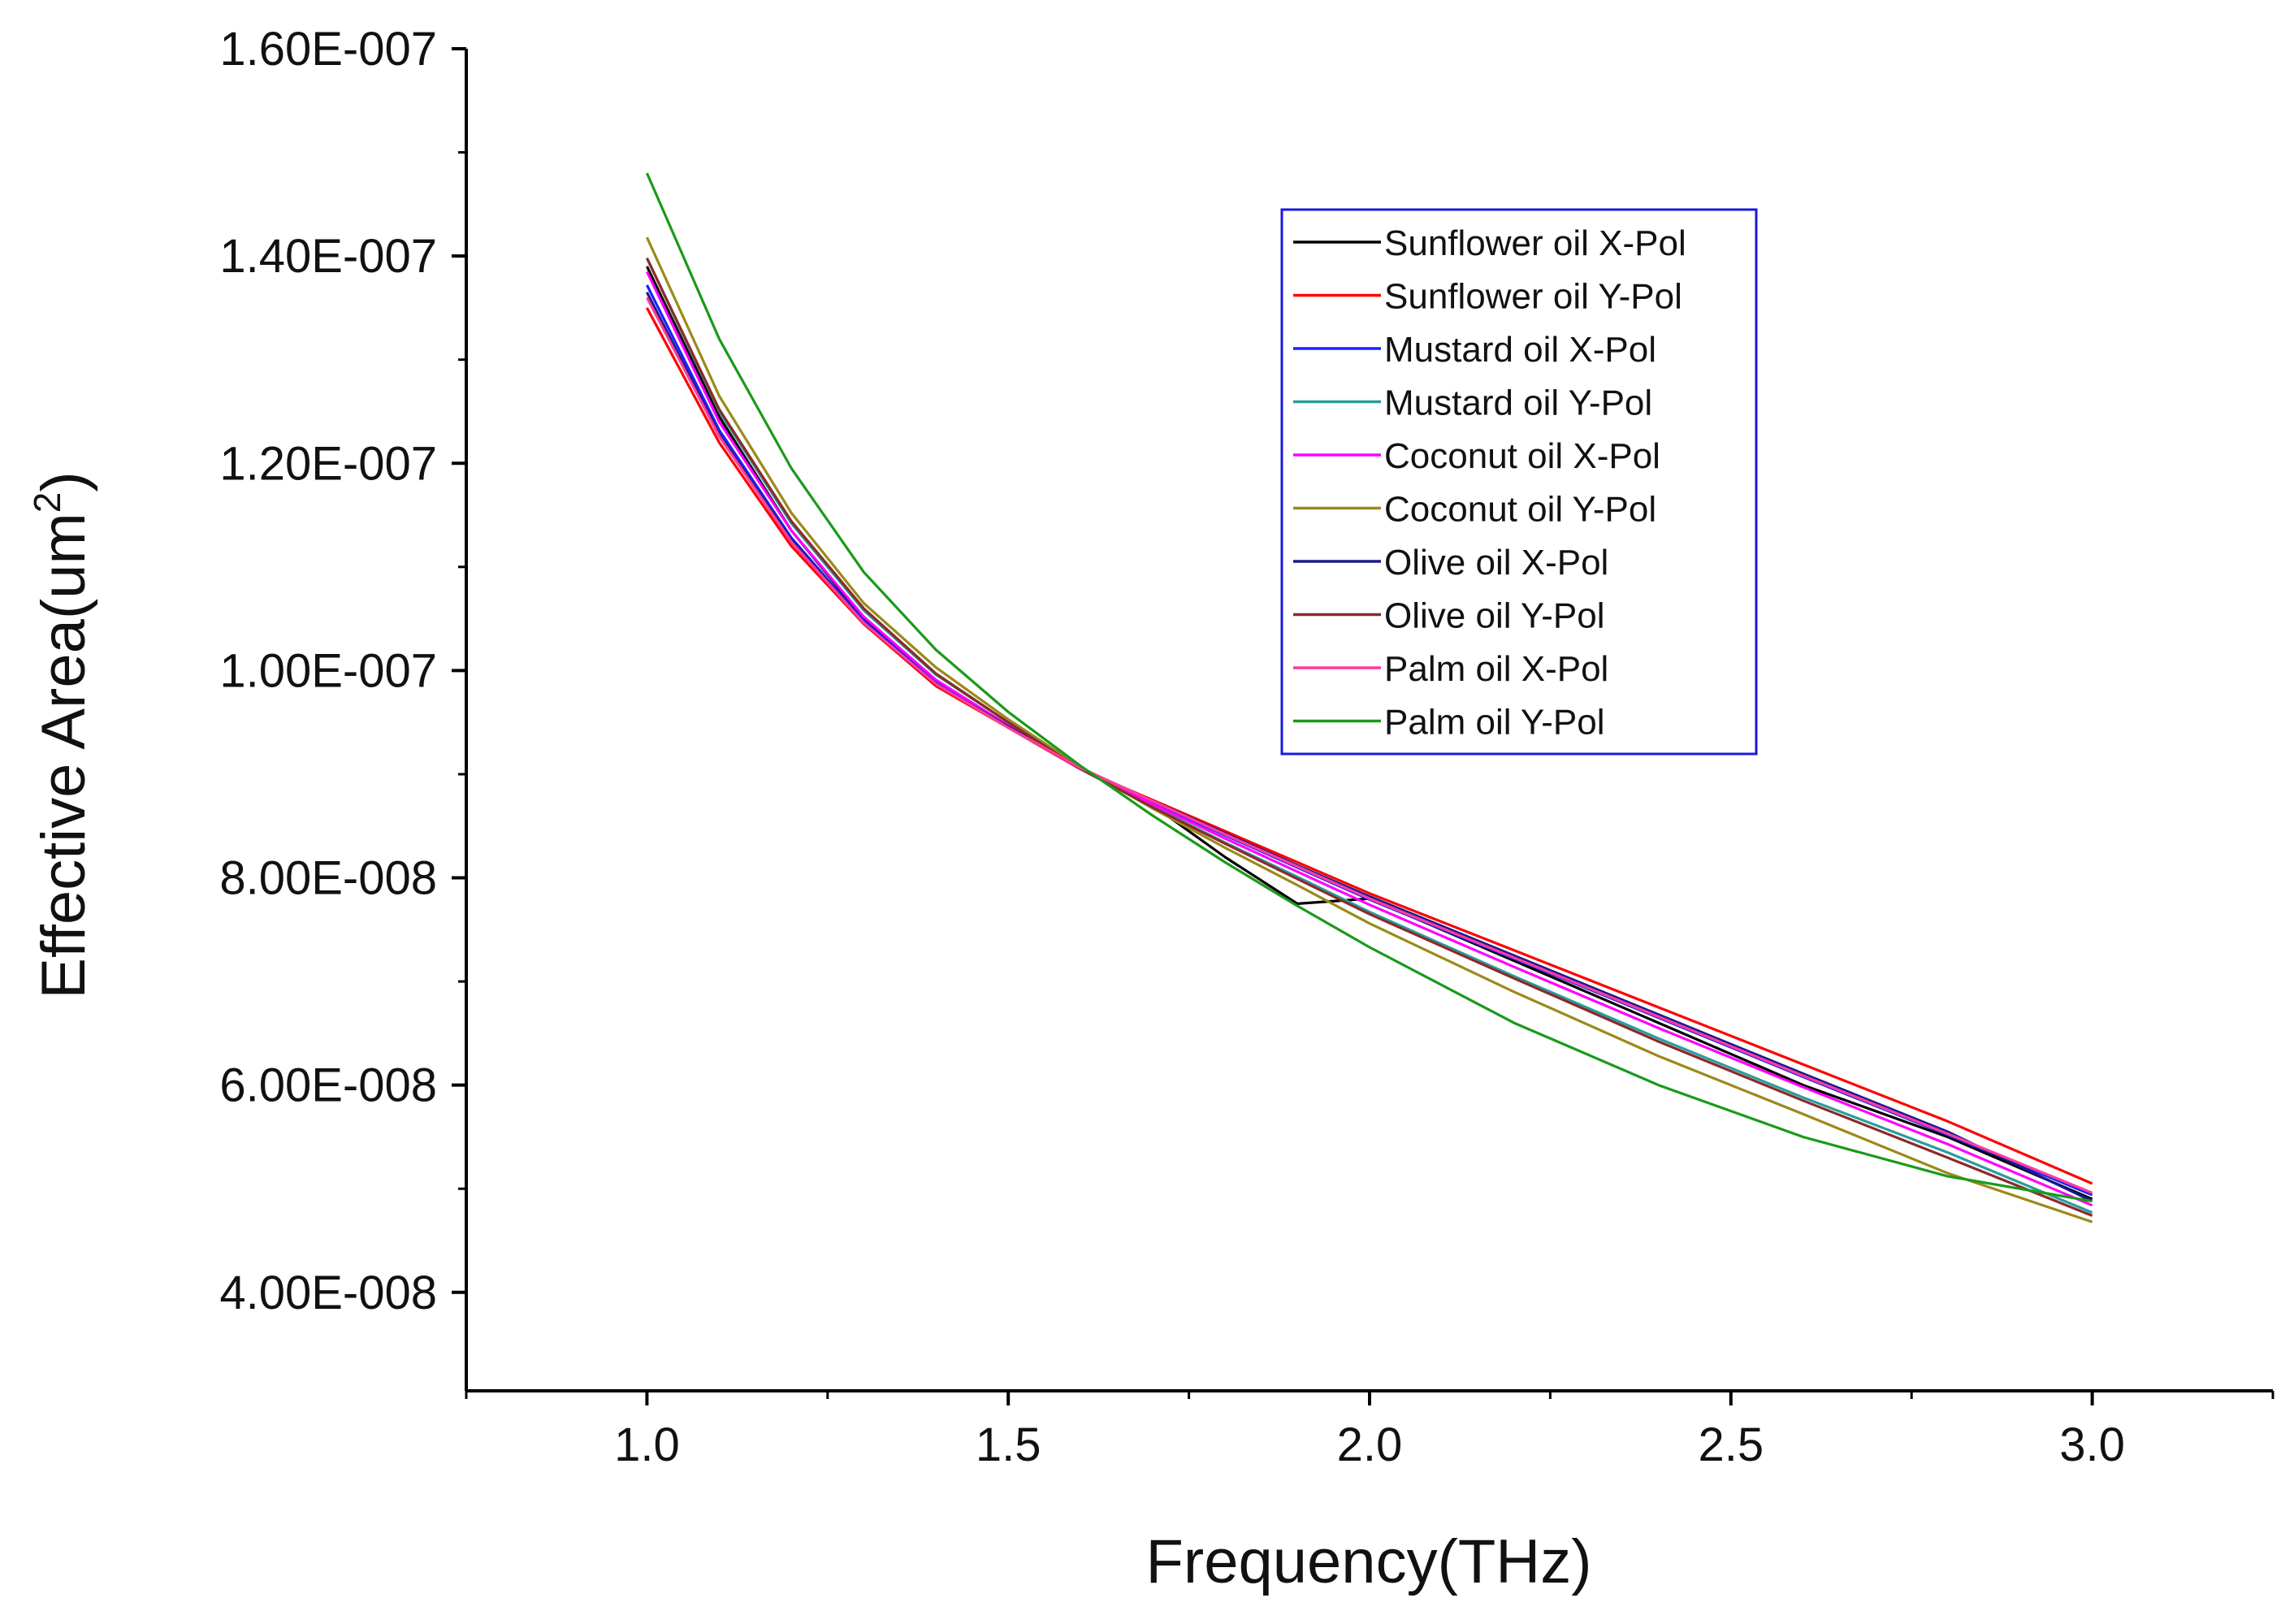 The width and height of the screenshot is (2294, 1624). Describe the element at coordinates (64, 481) in the screenshot. I see `y-axis-title-suffix: )` at that location.